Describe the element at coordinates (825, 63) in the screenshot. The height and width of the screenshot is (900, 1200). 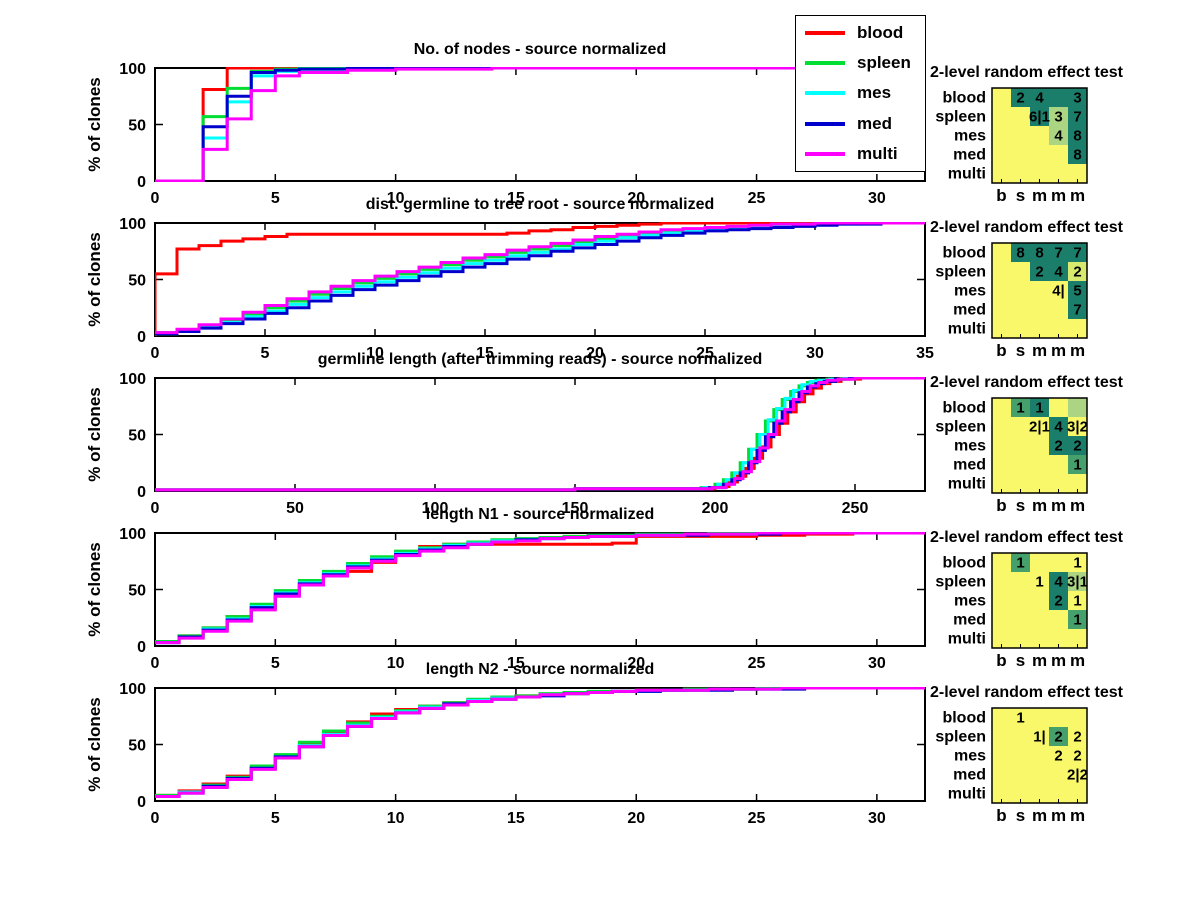
I see `legend-swatch-spleen` at that location.